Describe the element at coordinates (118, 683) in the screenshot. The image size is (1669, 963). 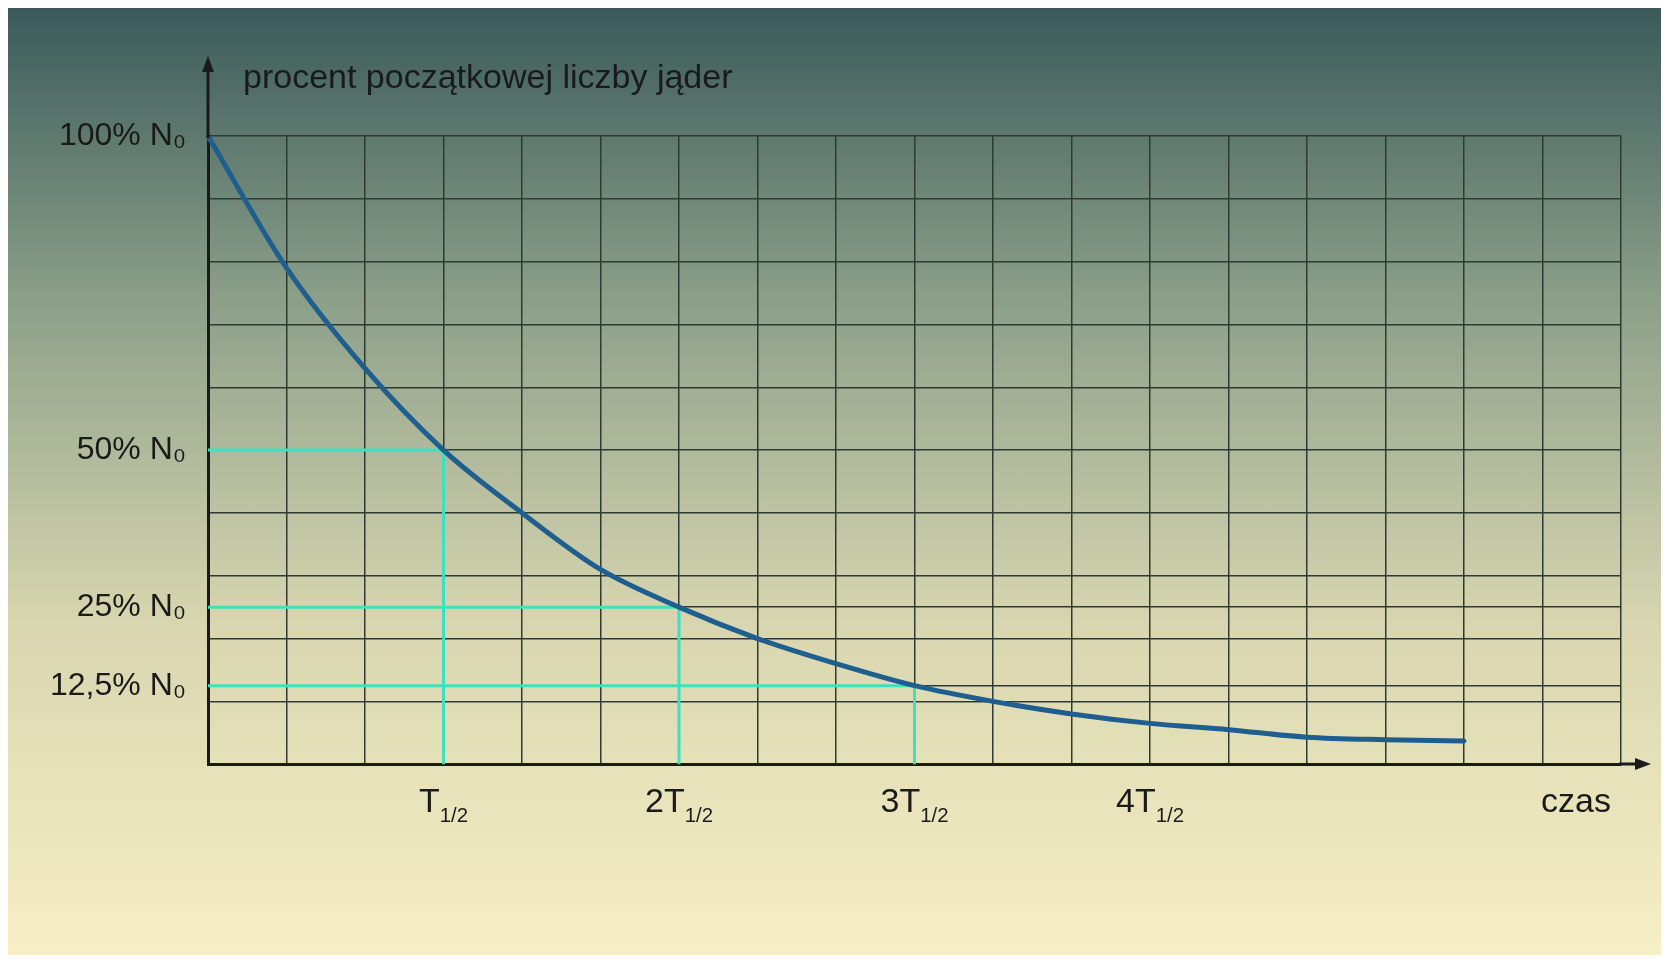
I see `y-tick-label: 12,5% N₀` at that location.